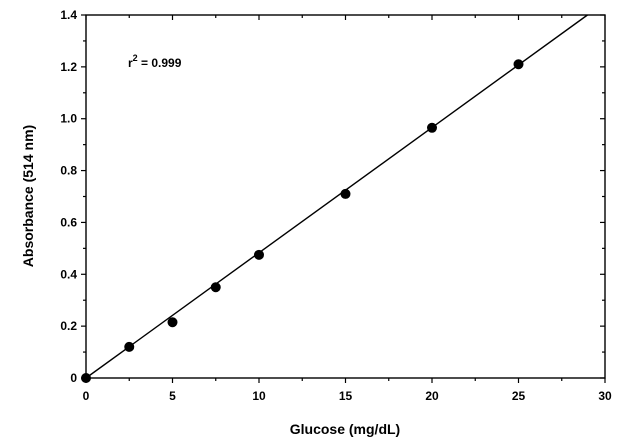 The image size is (628, 445). I want to click on r-squared-value: = 0.999, so click(160, 63).